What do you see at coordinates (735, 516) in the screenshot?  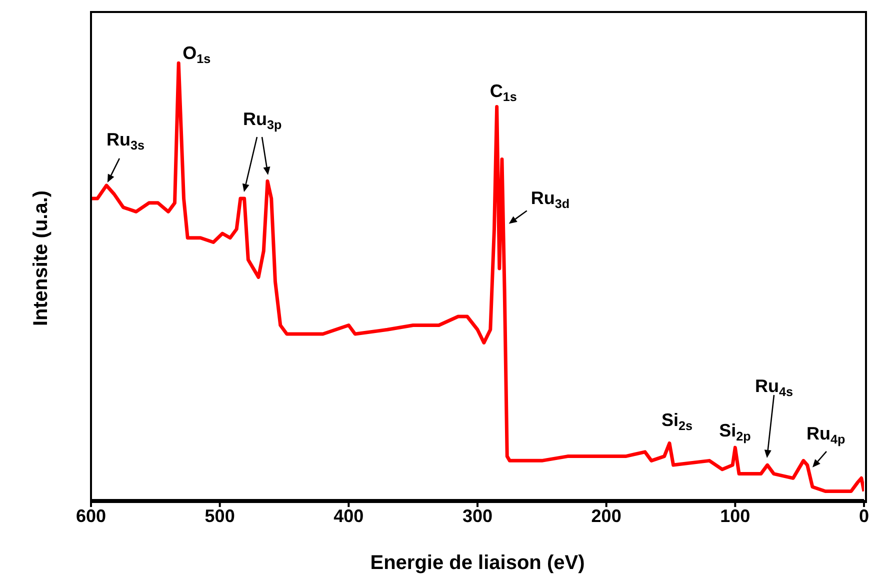 I see `x-tick-label: 100` at bounding box center [735, 516].